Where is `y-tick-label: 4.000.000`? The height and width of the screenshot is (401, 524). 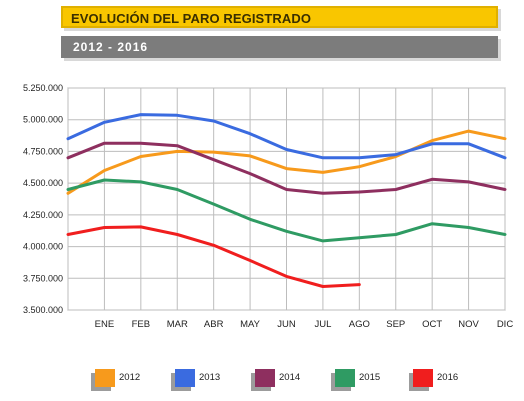 y-tick-label: 4.000.000 is located at coordinates (43, 247).